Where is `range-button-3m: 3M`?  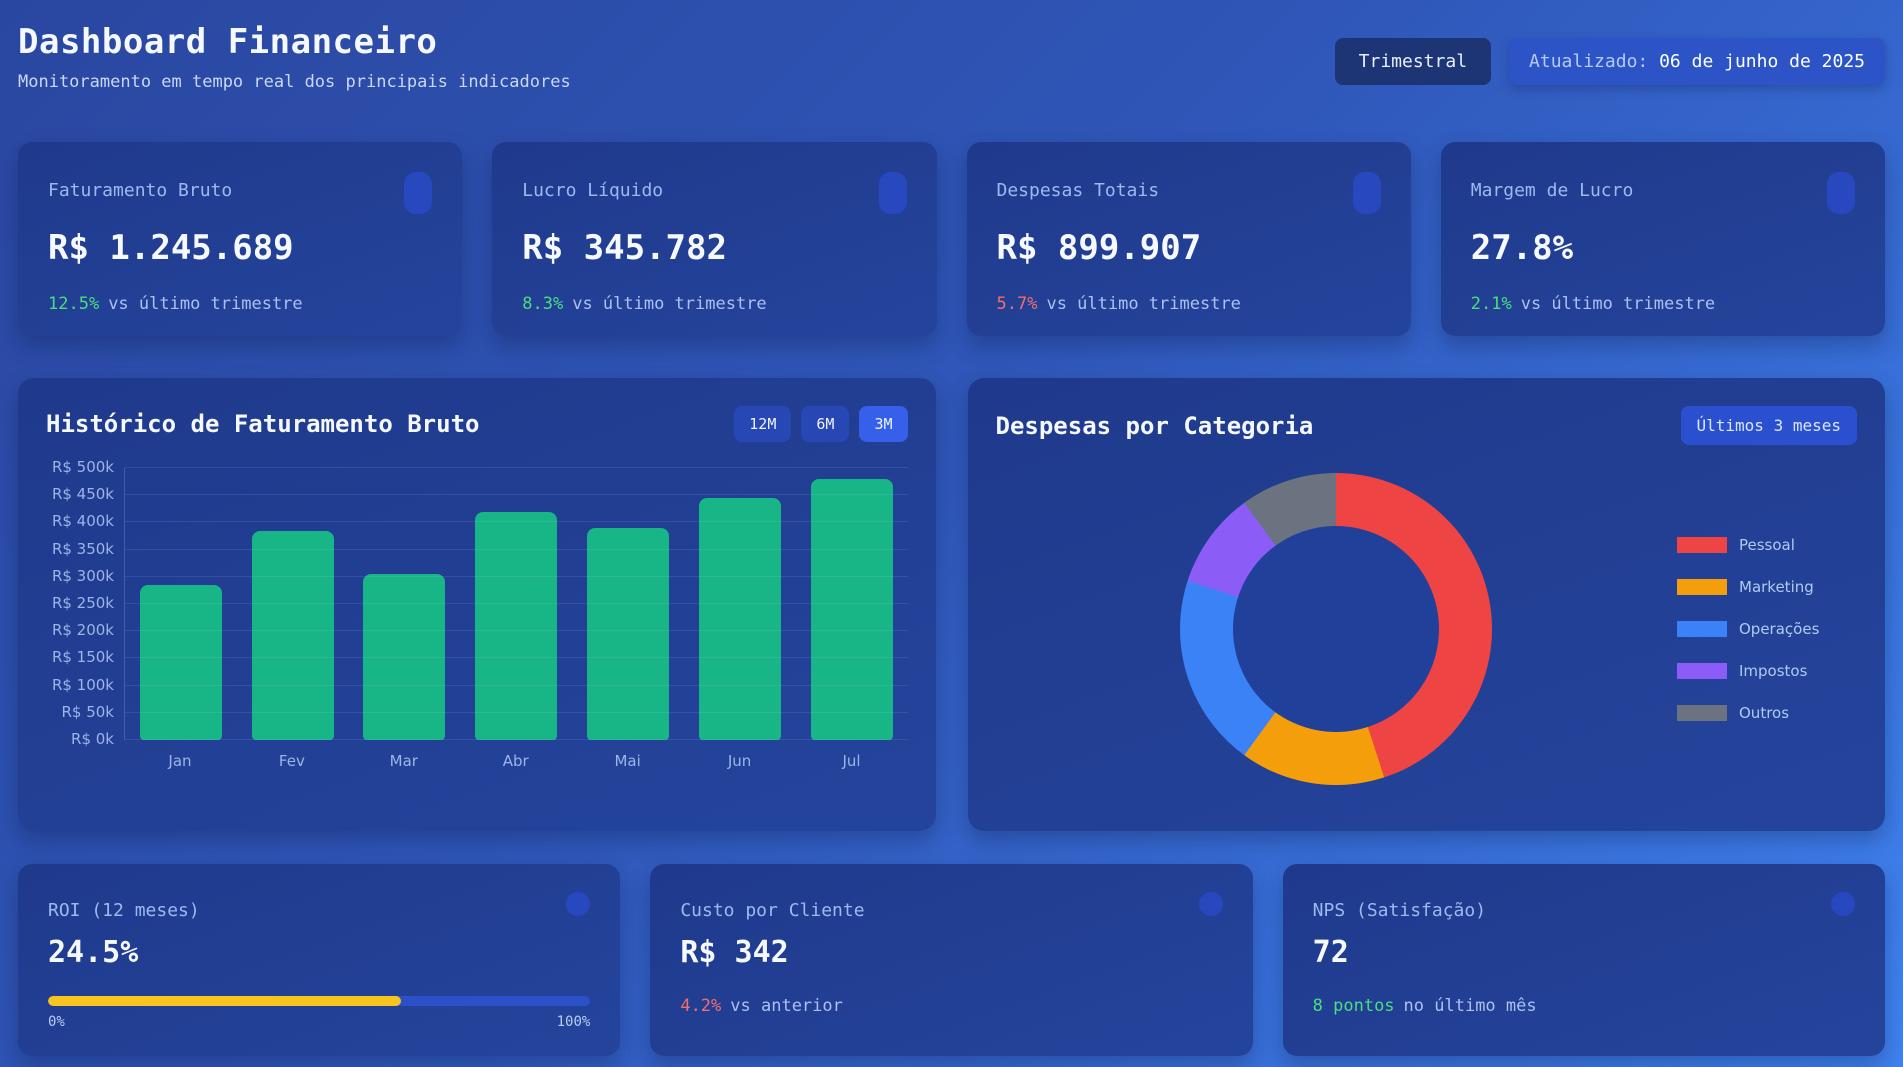 range-button-3m: 3M is located at coordinates (883, 424).